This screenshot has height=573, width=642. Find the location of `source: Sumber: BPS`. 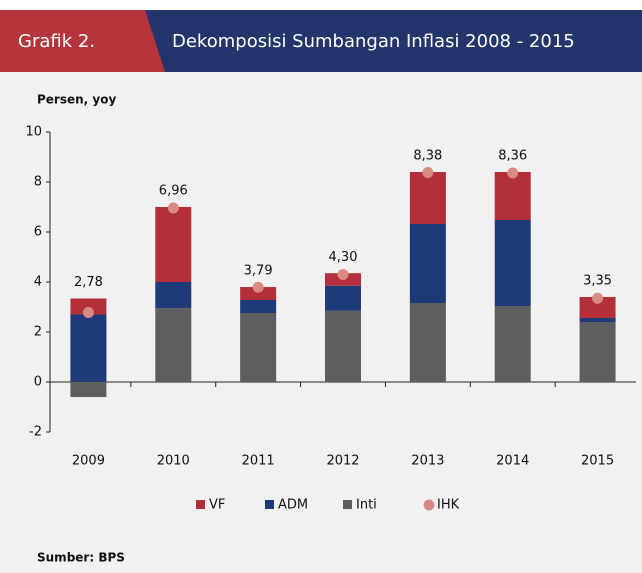

source: Sumber: BPS is located at coordinates (81, 558).